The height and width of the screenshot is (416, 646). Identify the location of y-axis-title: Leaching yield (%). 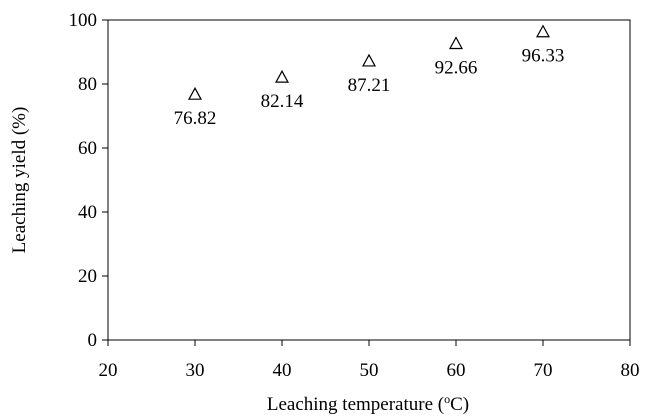
(19, 180).